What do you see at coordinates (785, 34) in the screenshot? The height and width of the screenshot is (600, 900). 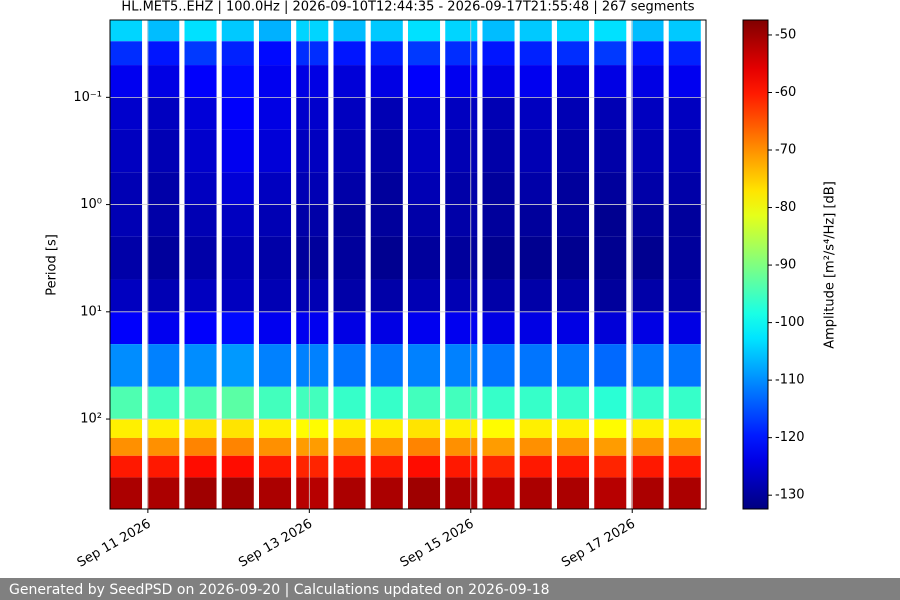 I see `colorbar-tick-label: -50` at bounding box center [785, 34].